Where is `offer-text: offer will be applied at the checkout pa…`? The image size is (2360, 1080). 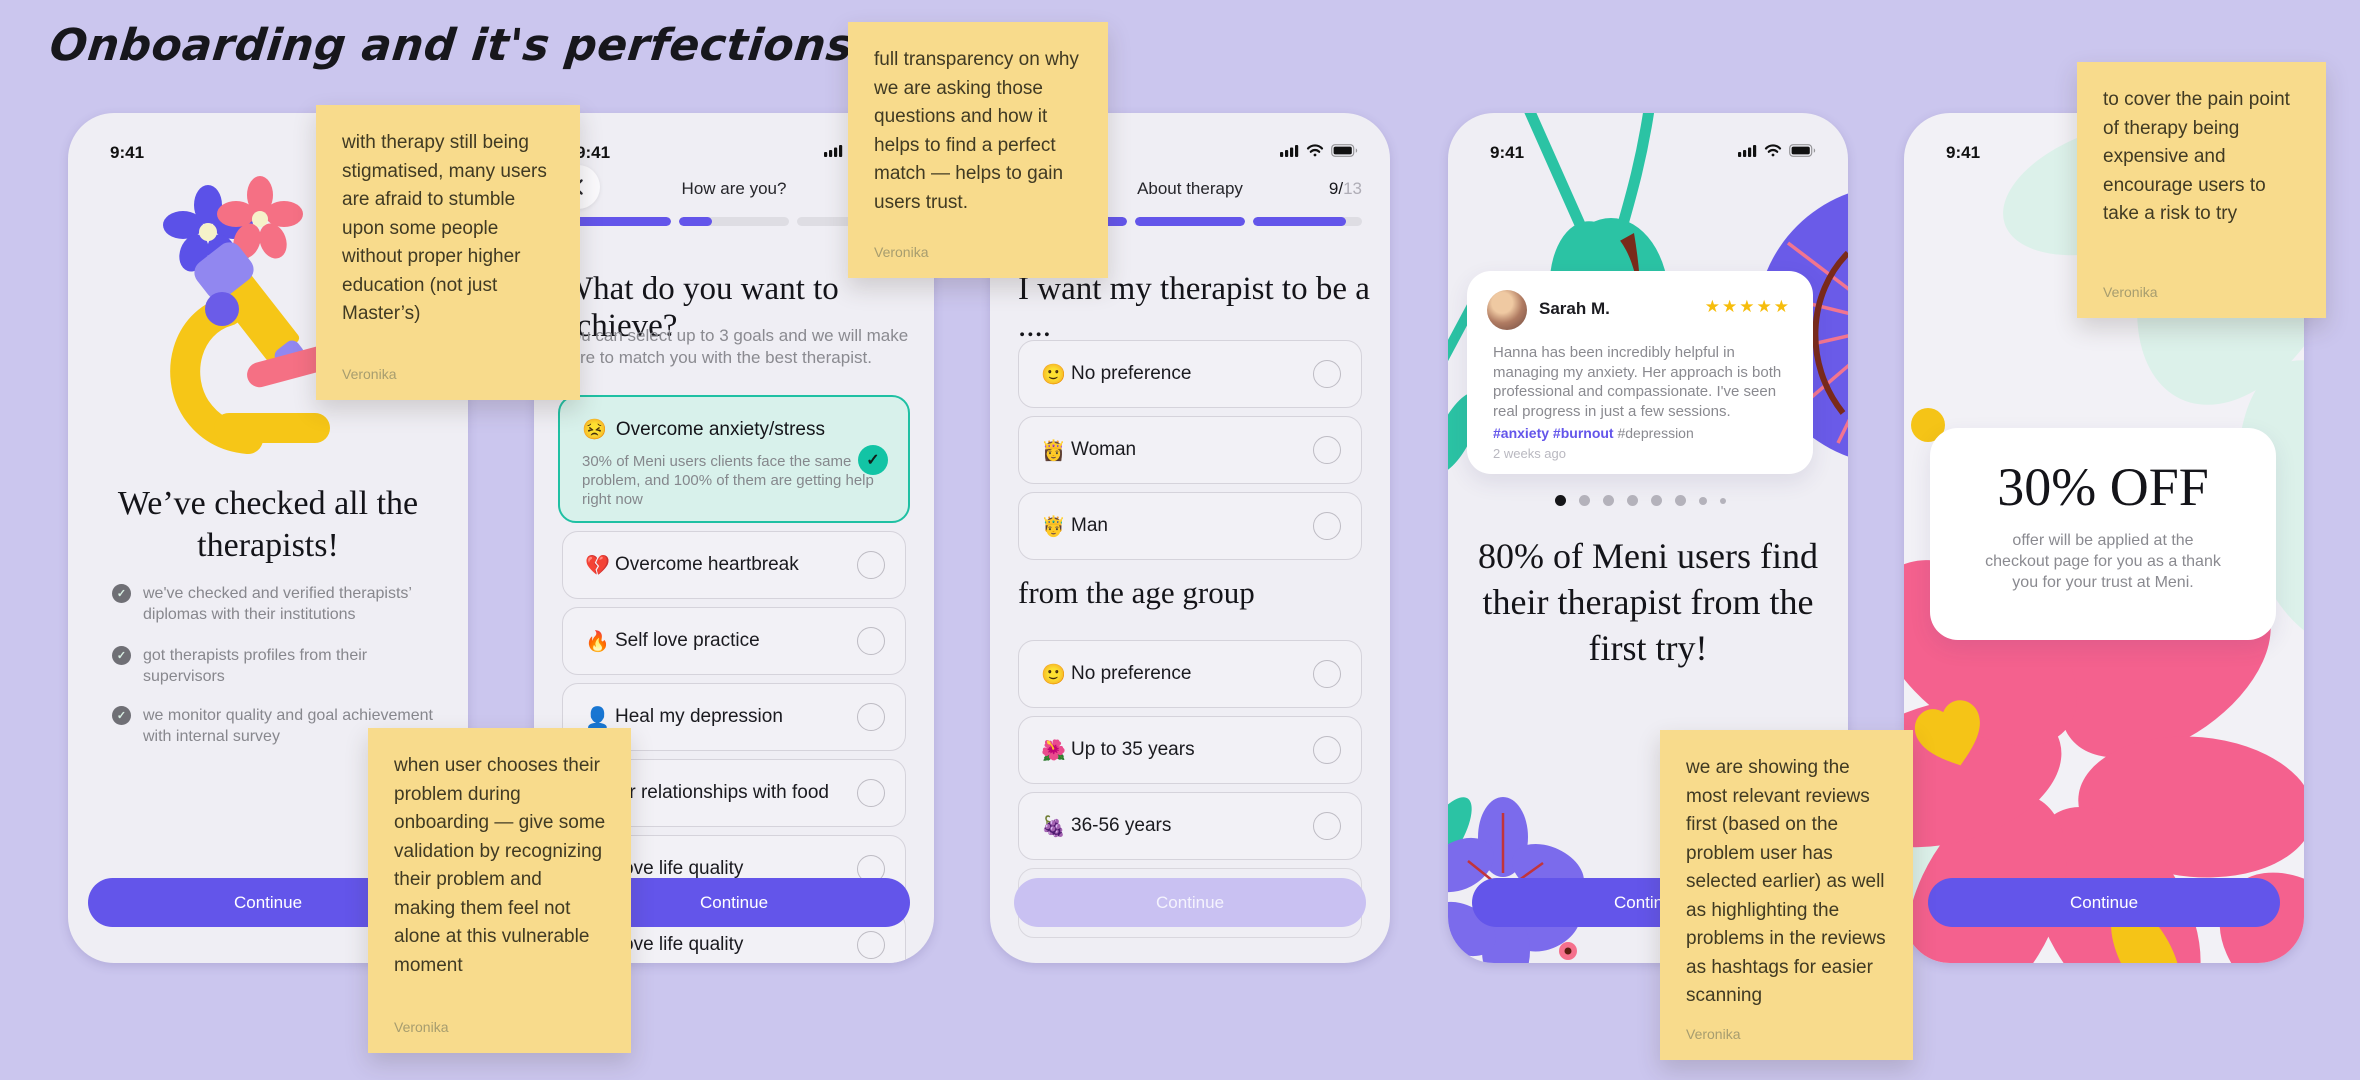
offer-text: offer will be applied at the checkout pa… is located at coordinates (2103, 561).